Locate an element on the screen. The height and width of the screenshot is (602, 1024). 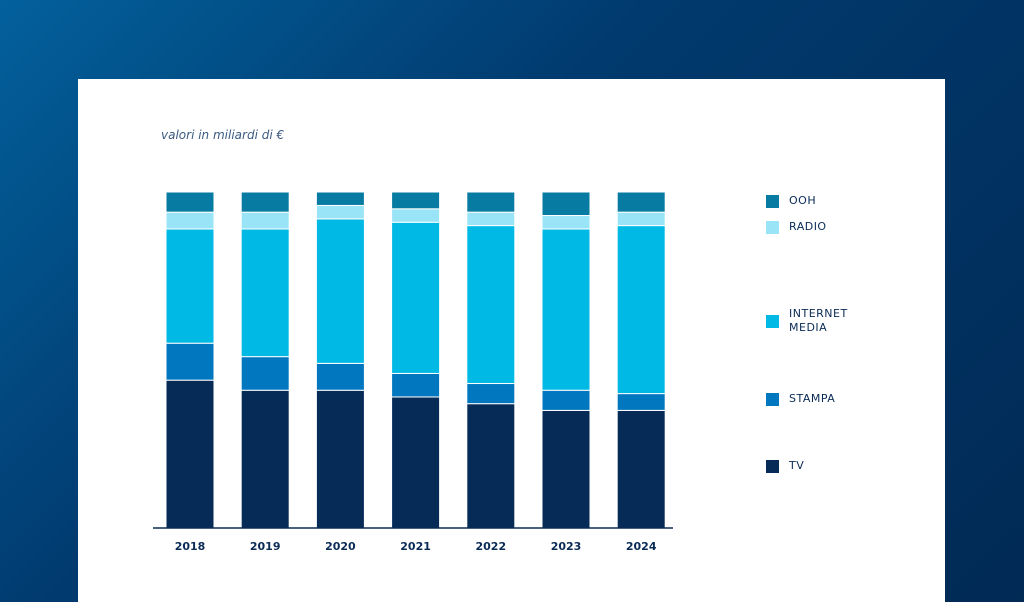
legend-item: OOH is located at coordinates (817, 201).